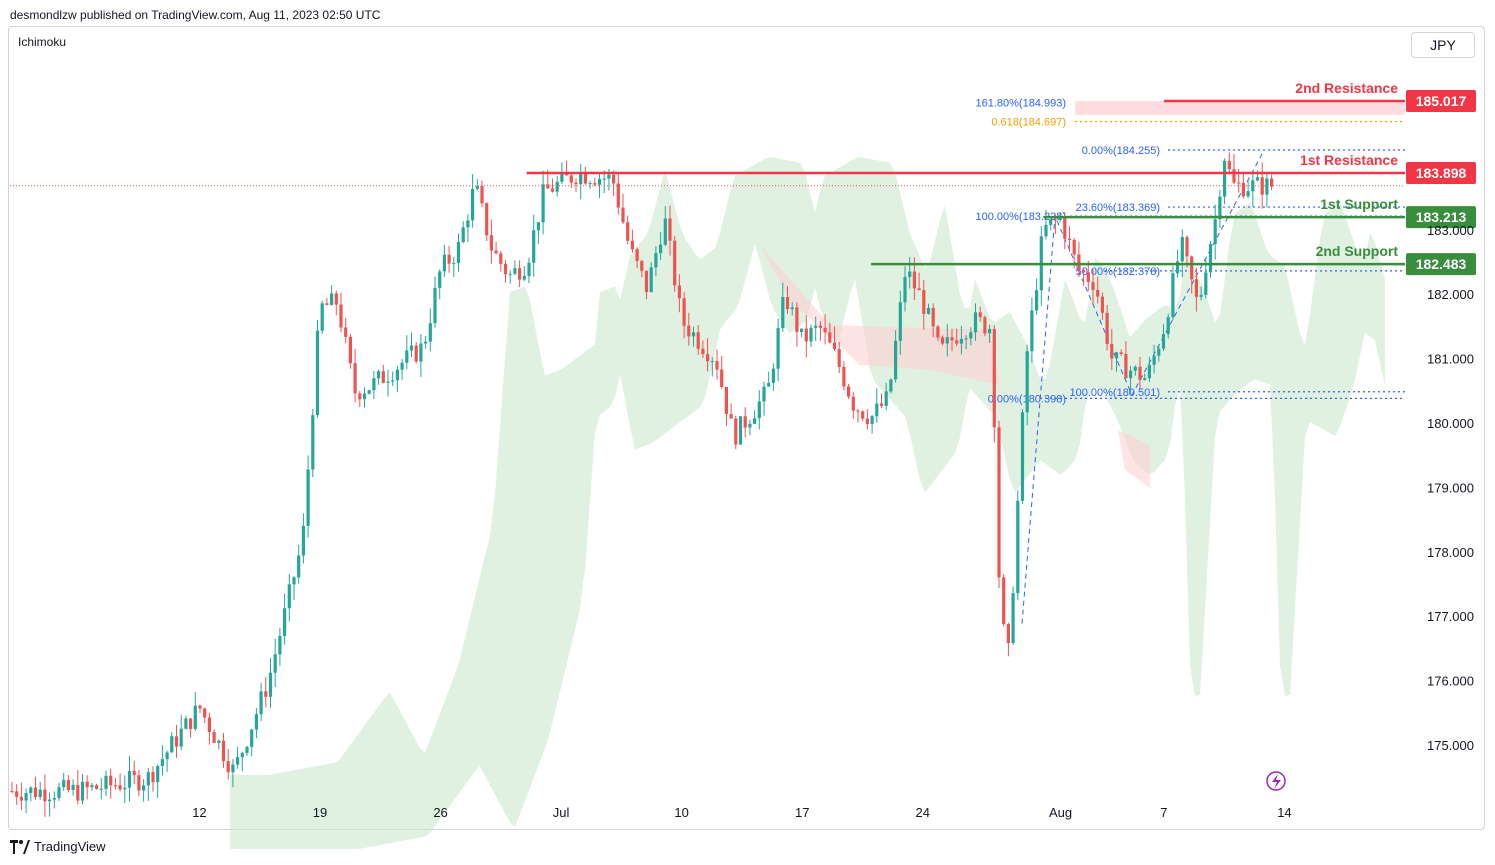 This screenshot has height=865, width=1495. I want to click on y-tick-label: 175.000, so click(1450, 745).